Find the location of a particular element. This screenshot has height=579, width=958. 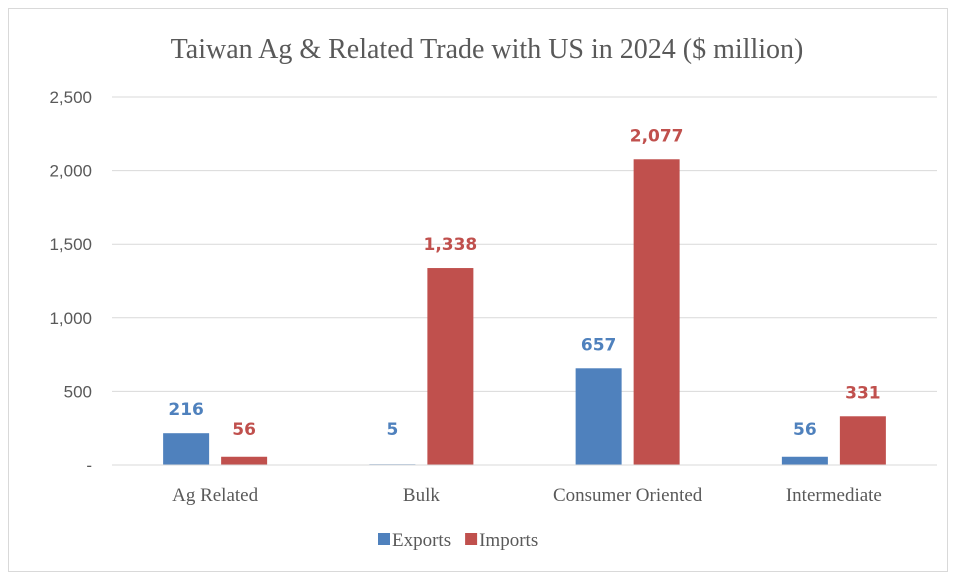

y-axis: - 500 1,000 1,500 2,000 2,500 is located at coordinates (70, 281).